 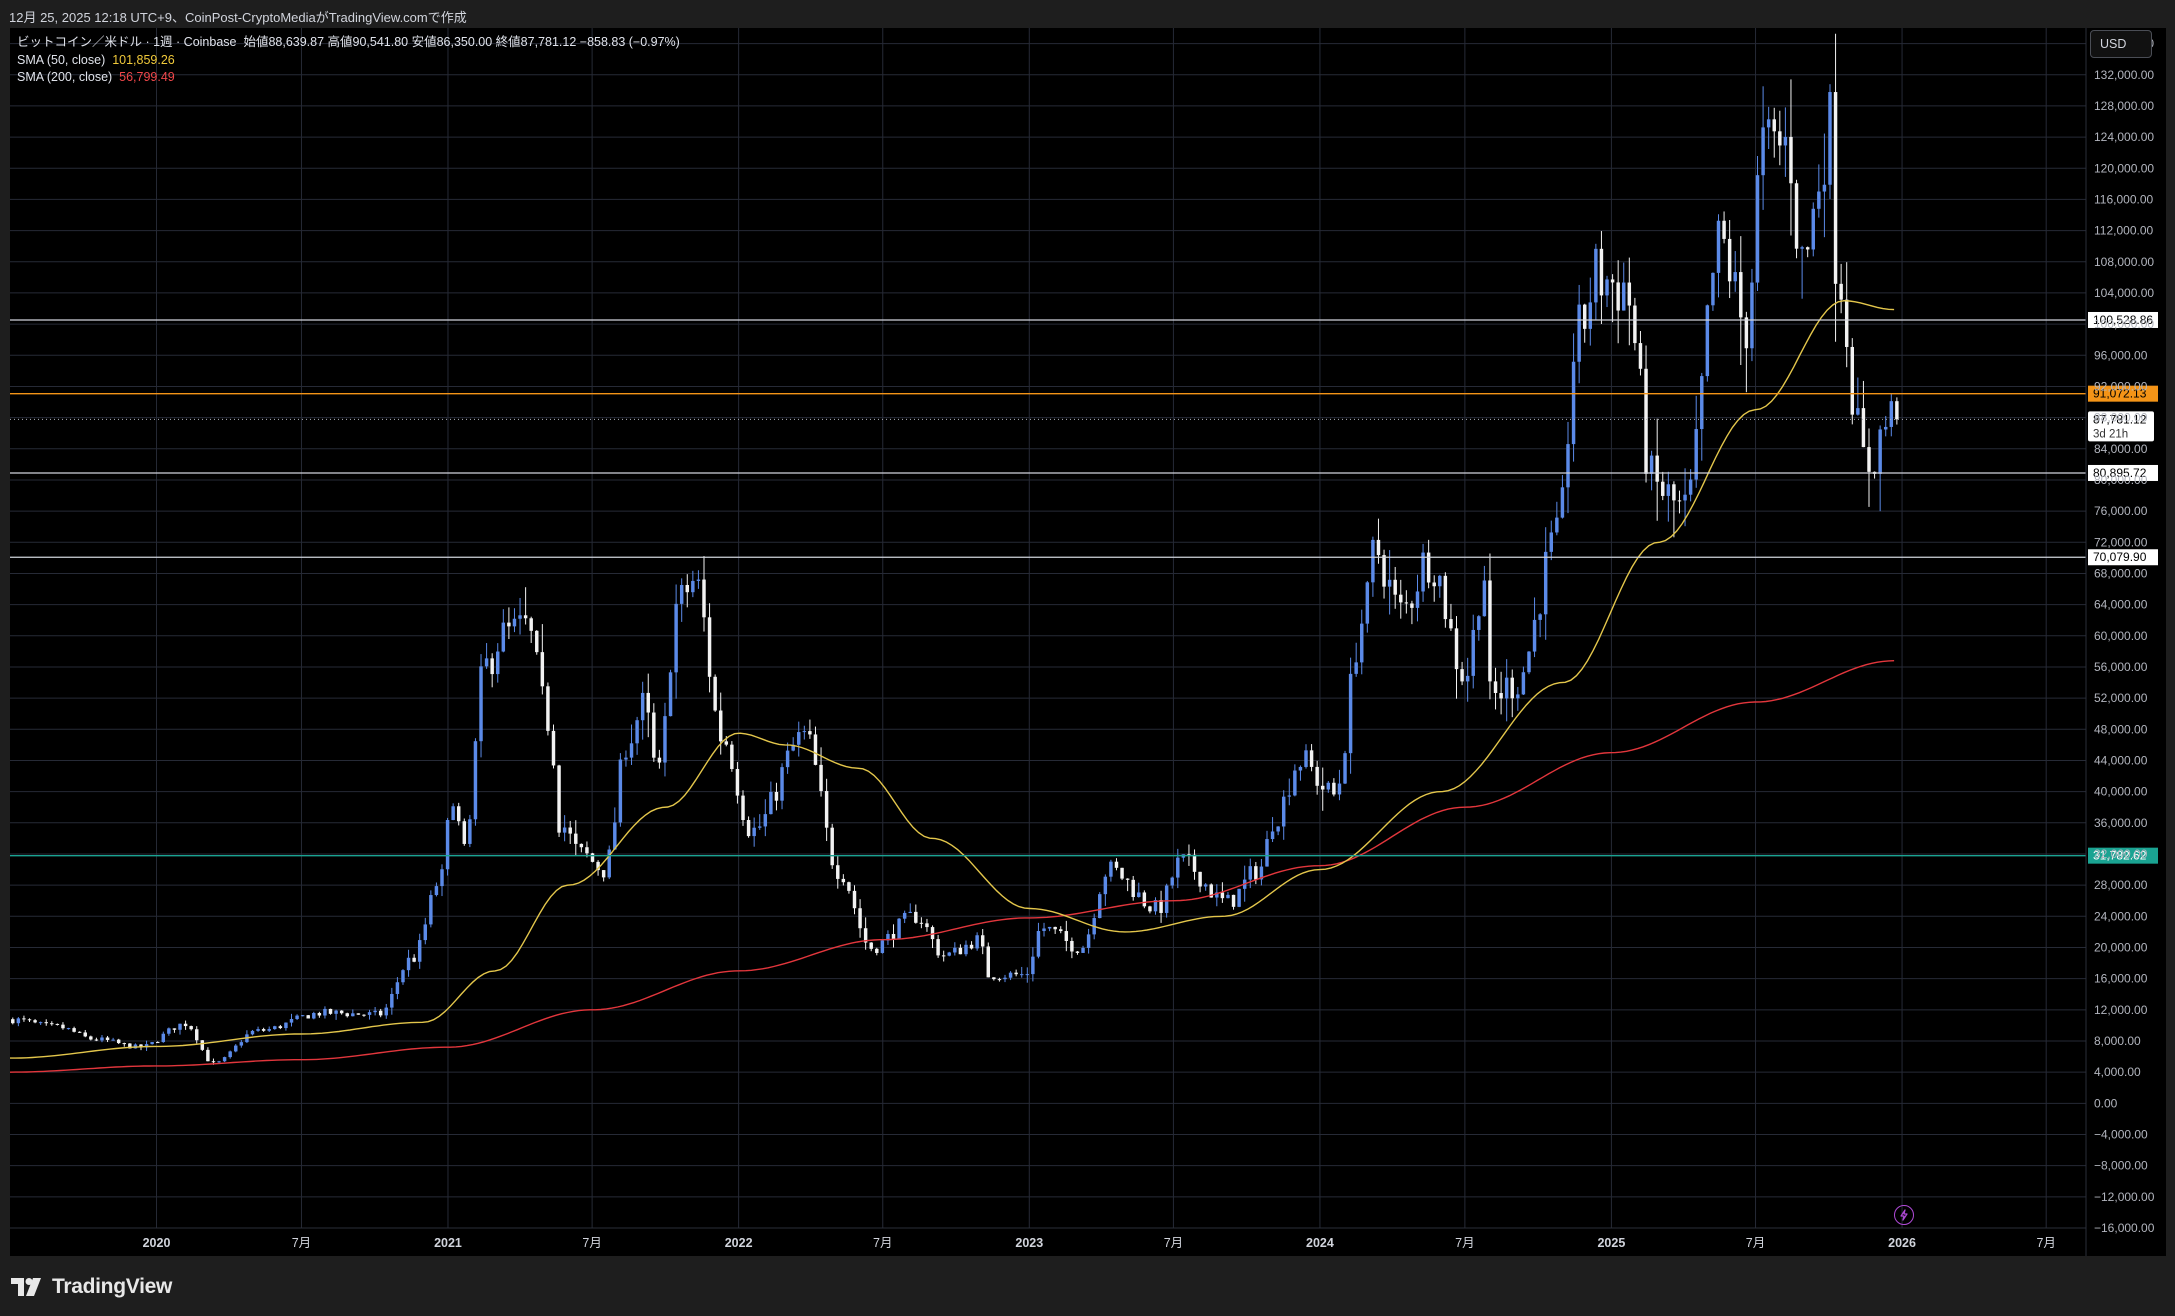 I want to click on tradingview-logo: TradingView, so click(x=91, y=1287).